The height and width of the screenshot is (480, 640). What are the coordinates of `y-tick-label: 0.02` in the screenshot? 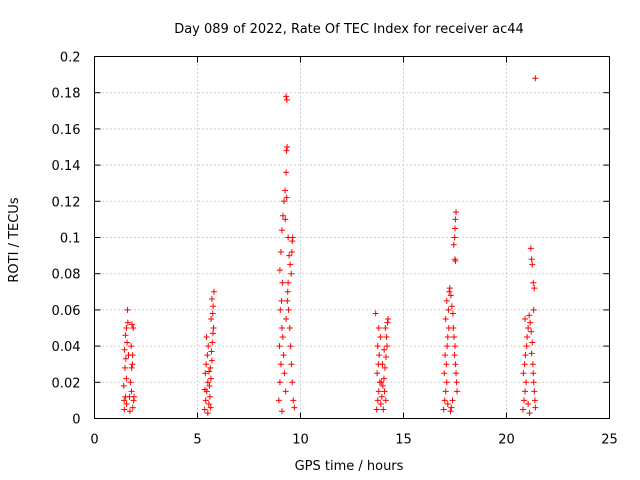 It's located at (66, 383).